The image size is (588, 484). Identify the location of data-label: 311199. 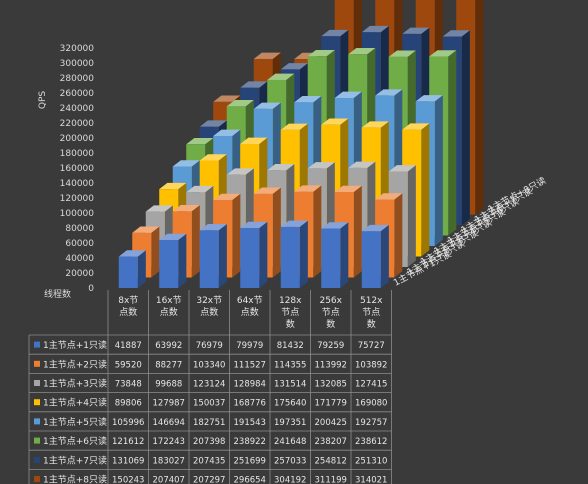
(331, 480).